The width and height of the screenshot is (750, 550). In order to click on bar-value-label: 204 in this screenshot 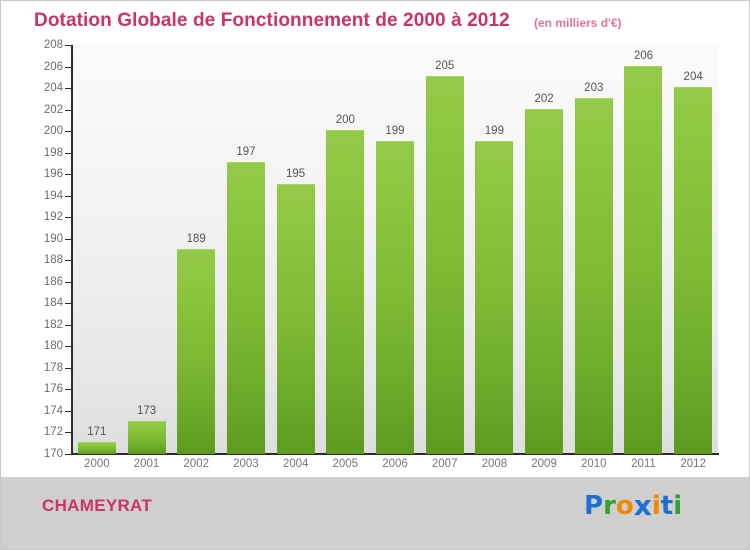, I will do `click(693, 77)`.